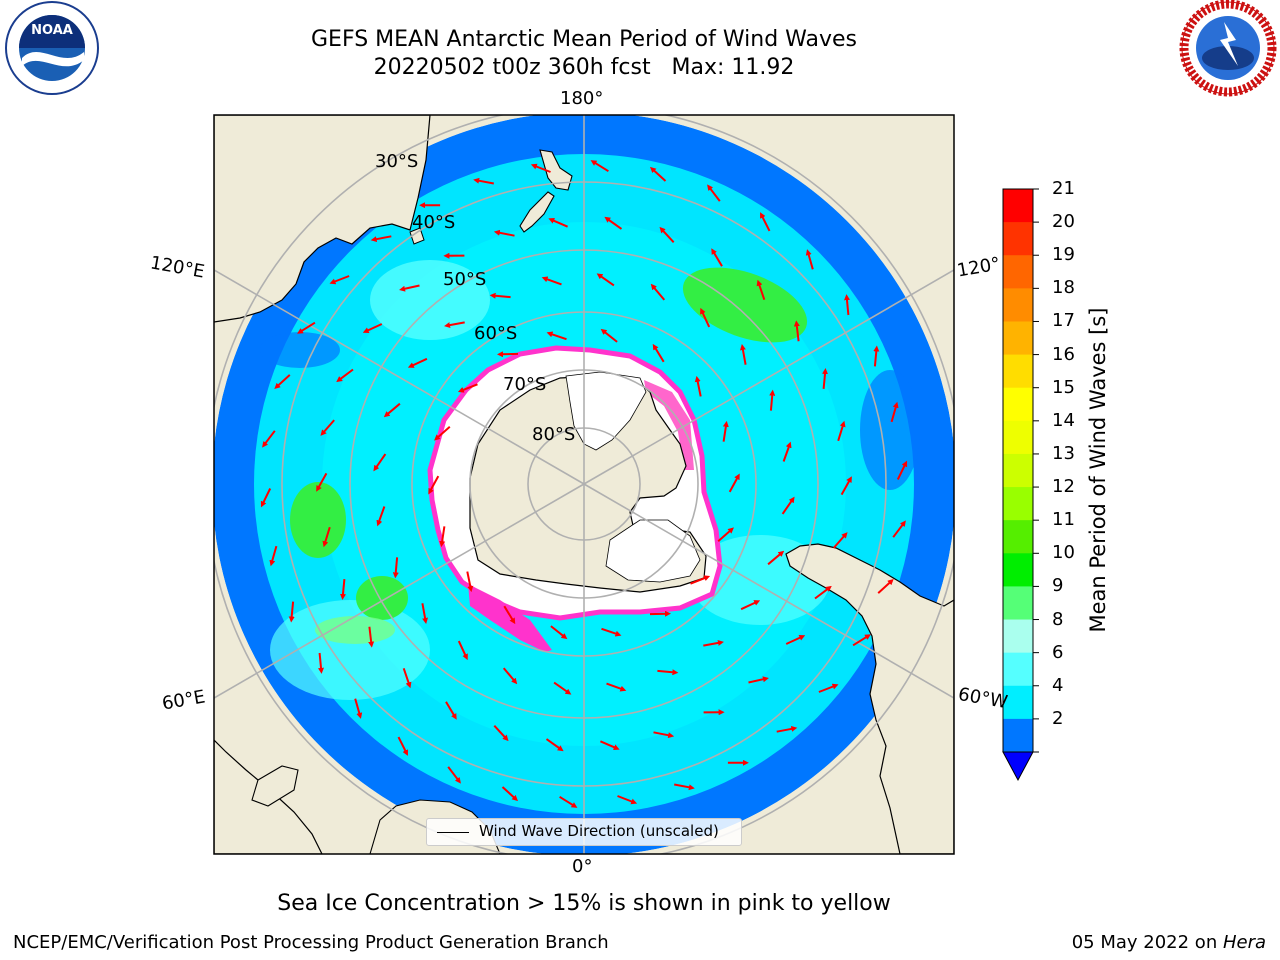 Image resolution: width=1280 pixels, height=960 pixels. What do you see at coordinates (1063, 288) in the screenshot?
I see `colorbar-tick-label: 18` at bounding box center [1063, 288].